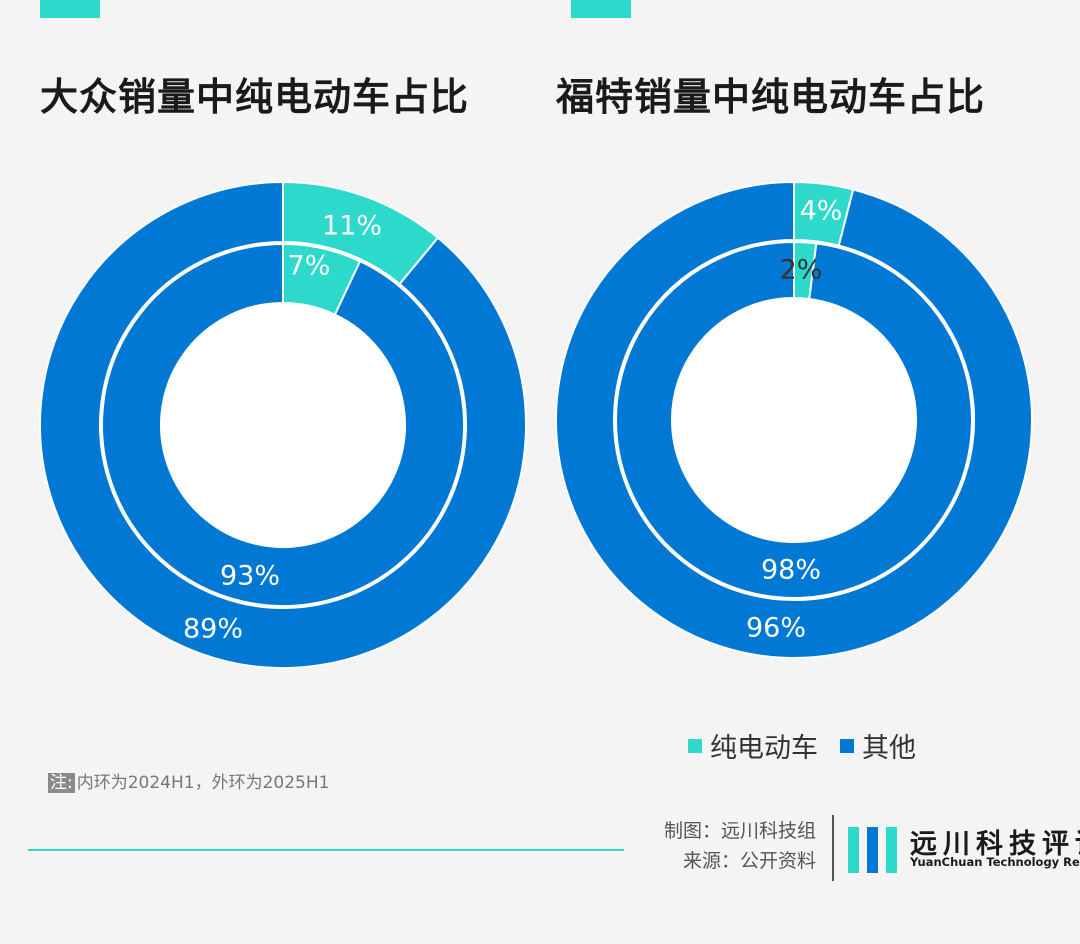 This screenshot has height=944, width=1080. What do you see at coordinates (203, 783) in the screenshot?
I see `footnote-text: 内环为2024H1，外环为2025H1` at bounding box center [203, 783].